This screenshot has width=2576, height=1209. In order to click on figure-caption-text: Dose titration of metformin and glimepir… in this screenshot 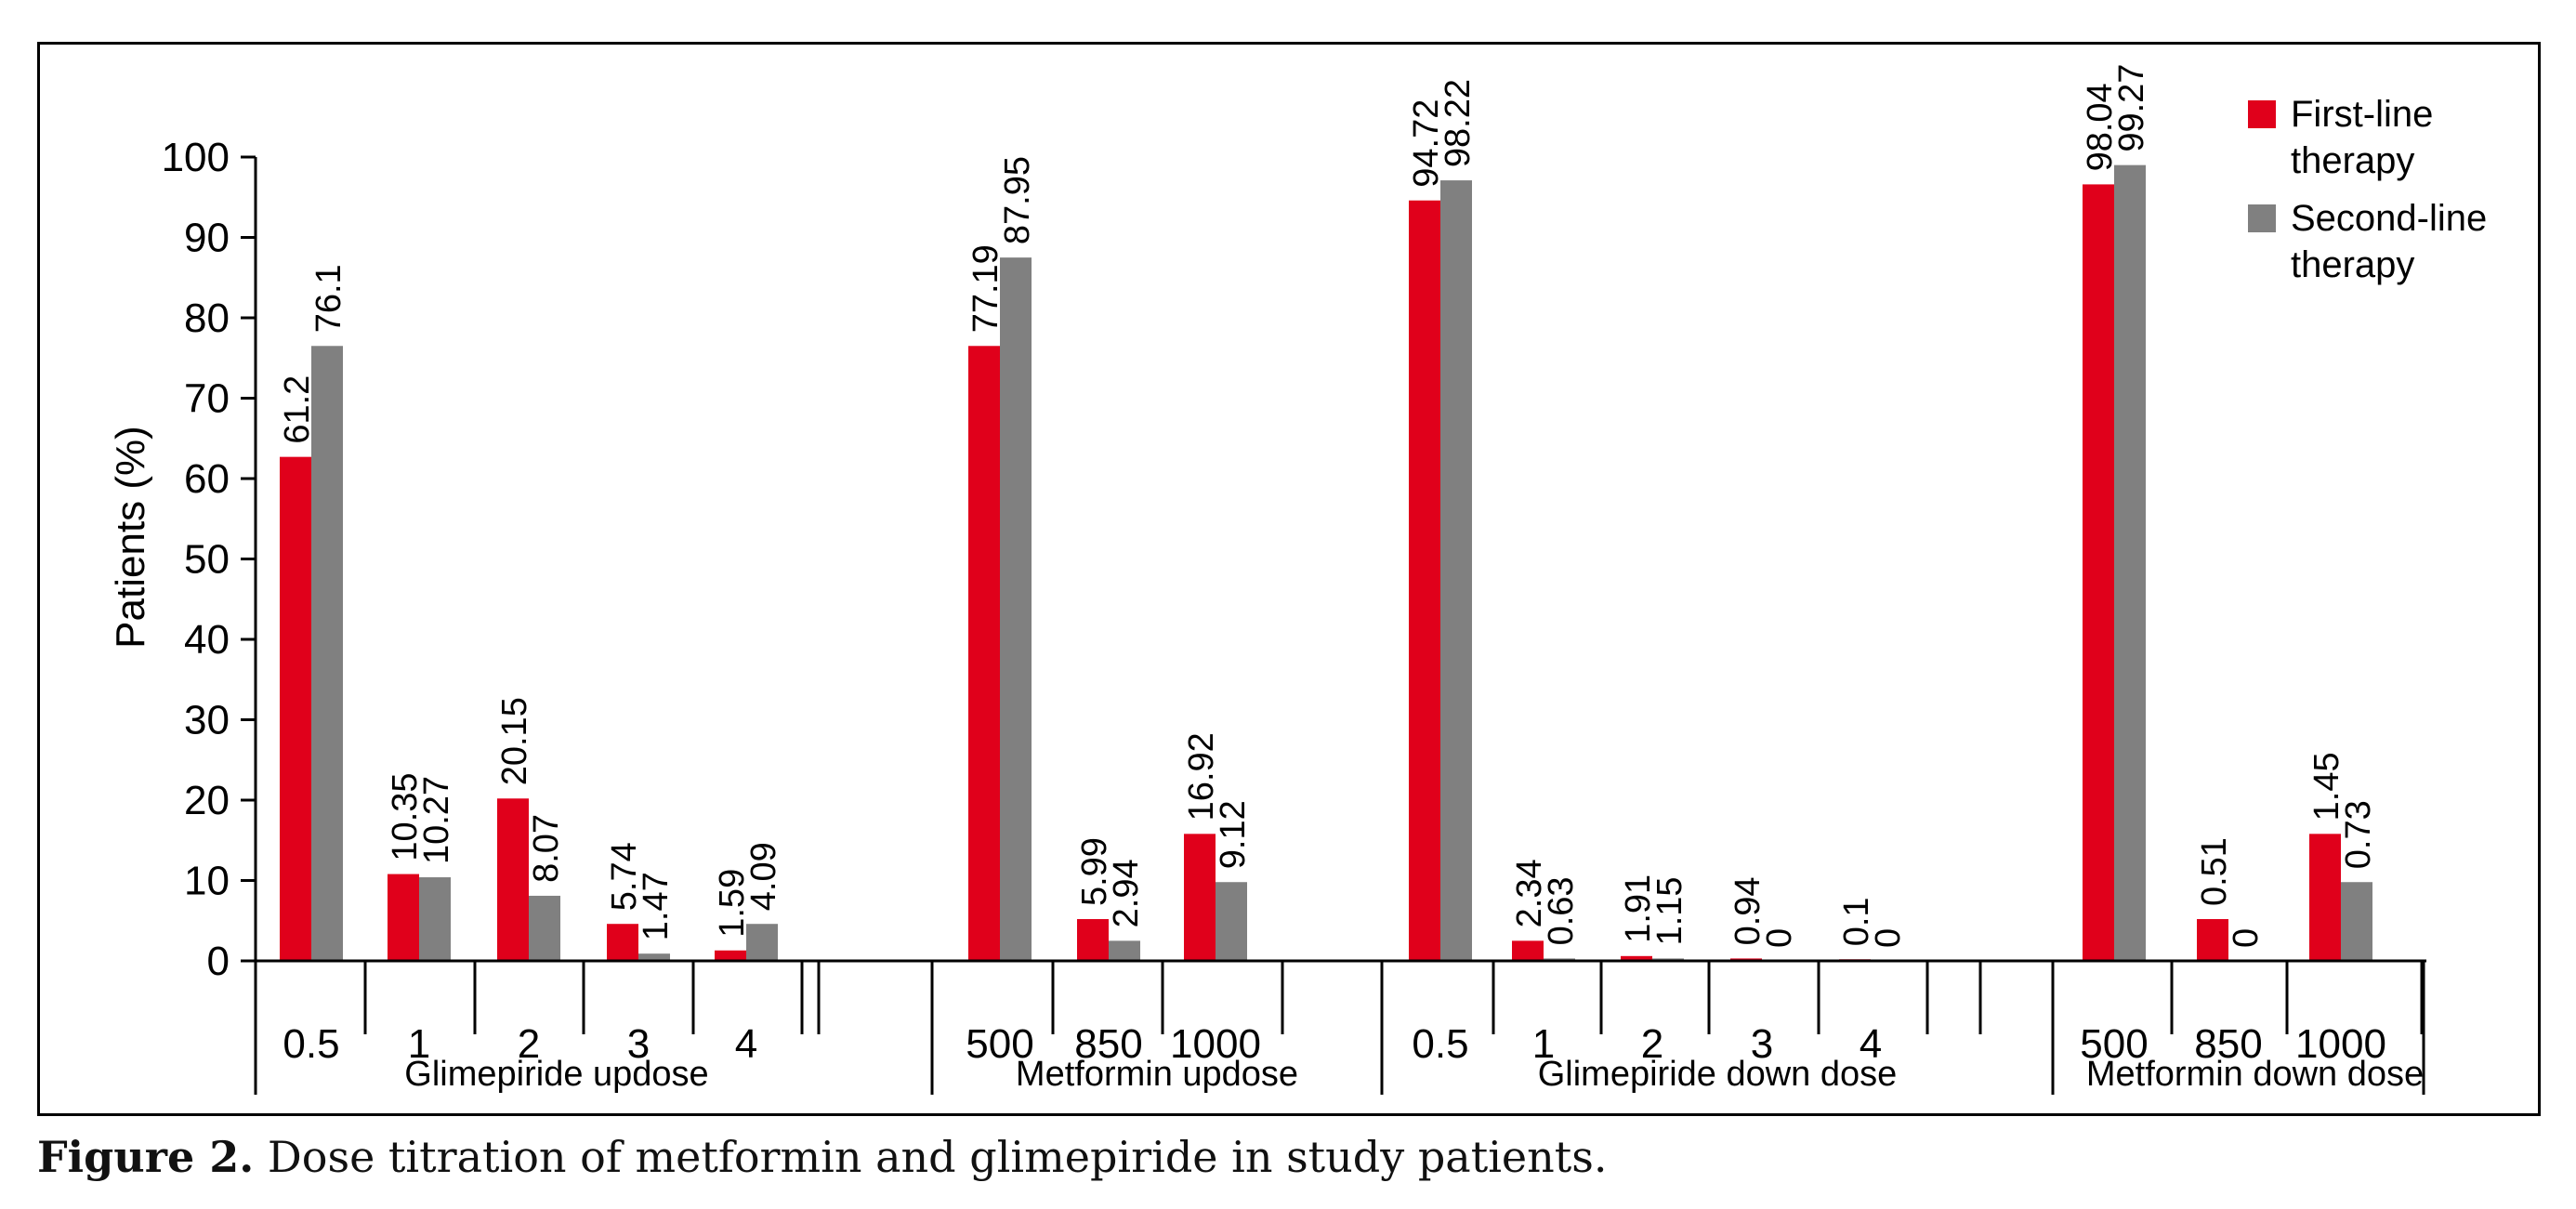, I will do `click(931, 1157)`.